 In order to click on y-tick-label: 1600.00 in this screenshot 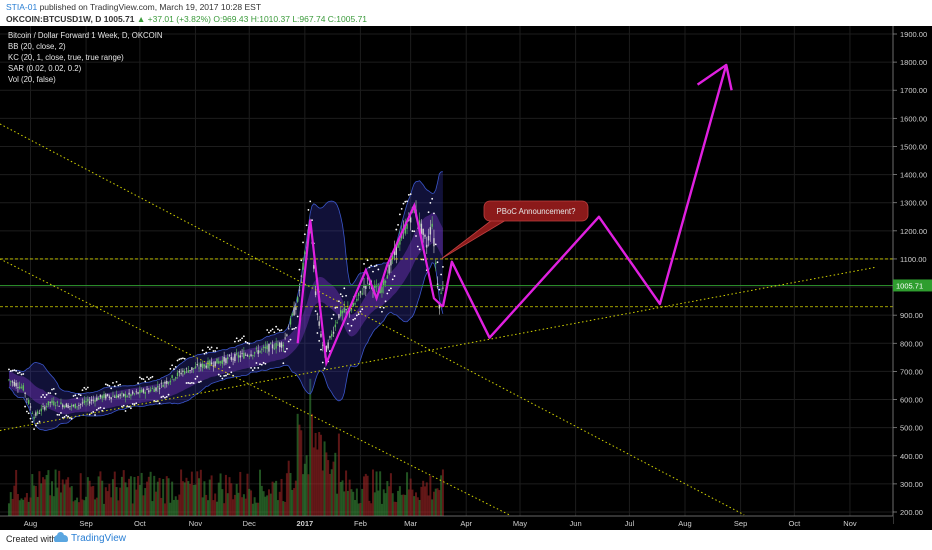, I will do `click(913, 118)`.